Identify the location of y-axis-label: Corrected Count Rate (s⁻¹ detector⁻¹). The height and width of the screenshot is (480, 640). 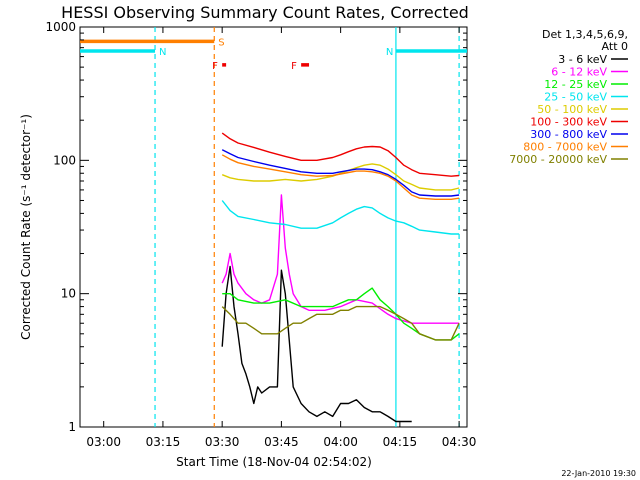
(26, 227).